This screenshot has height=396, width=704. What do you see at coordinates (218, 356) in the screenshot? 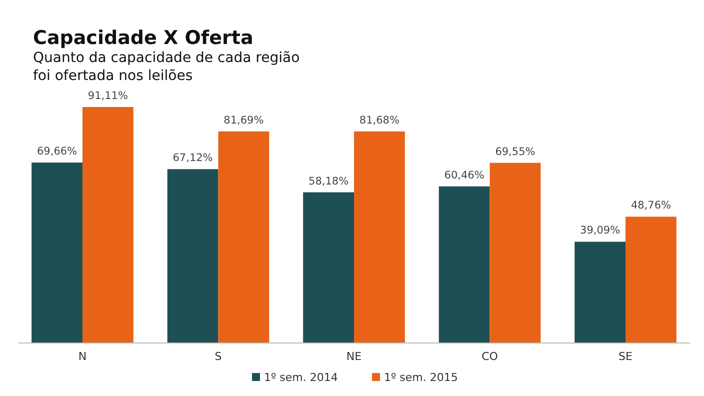
I see `x-tick-label: S` at bounding box center [218, 356].